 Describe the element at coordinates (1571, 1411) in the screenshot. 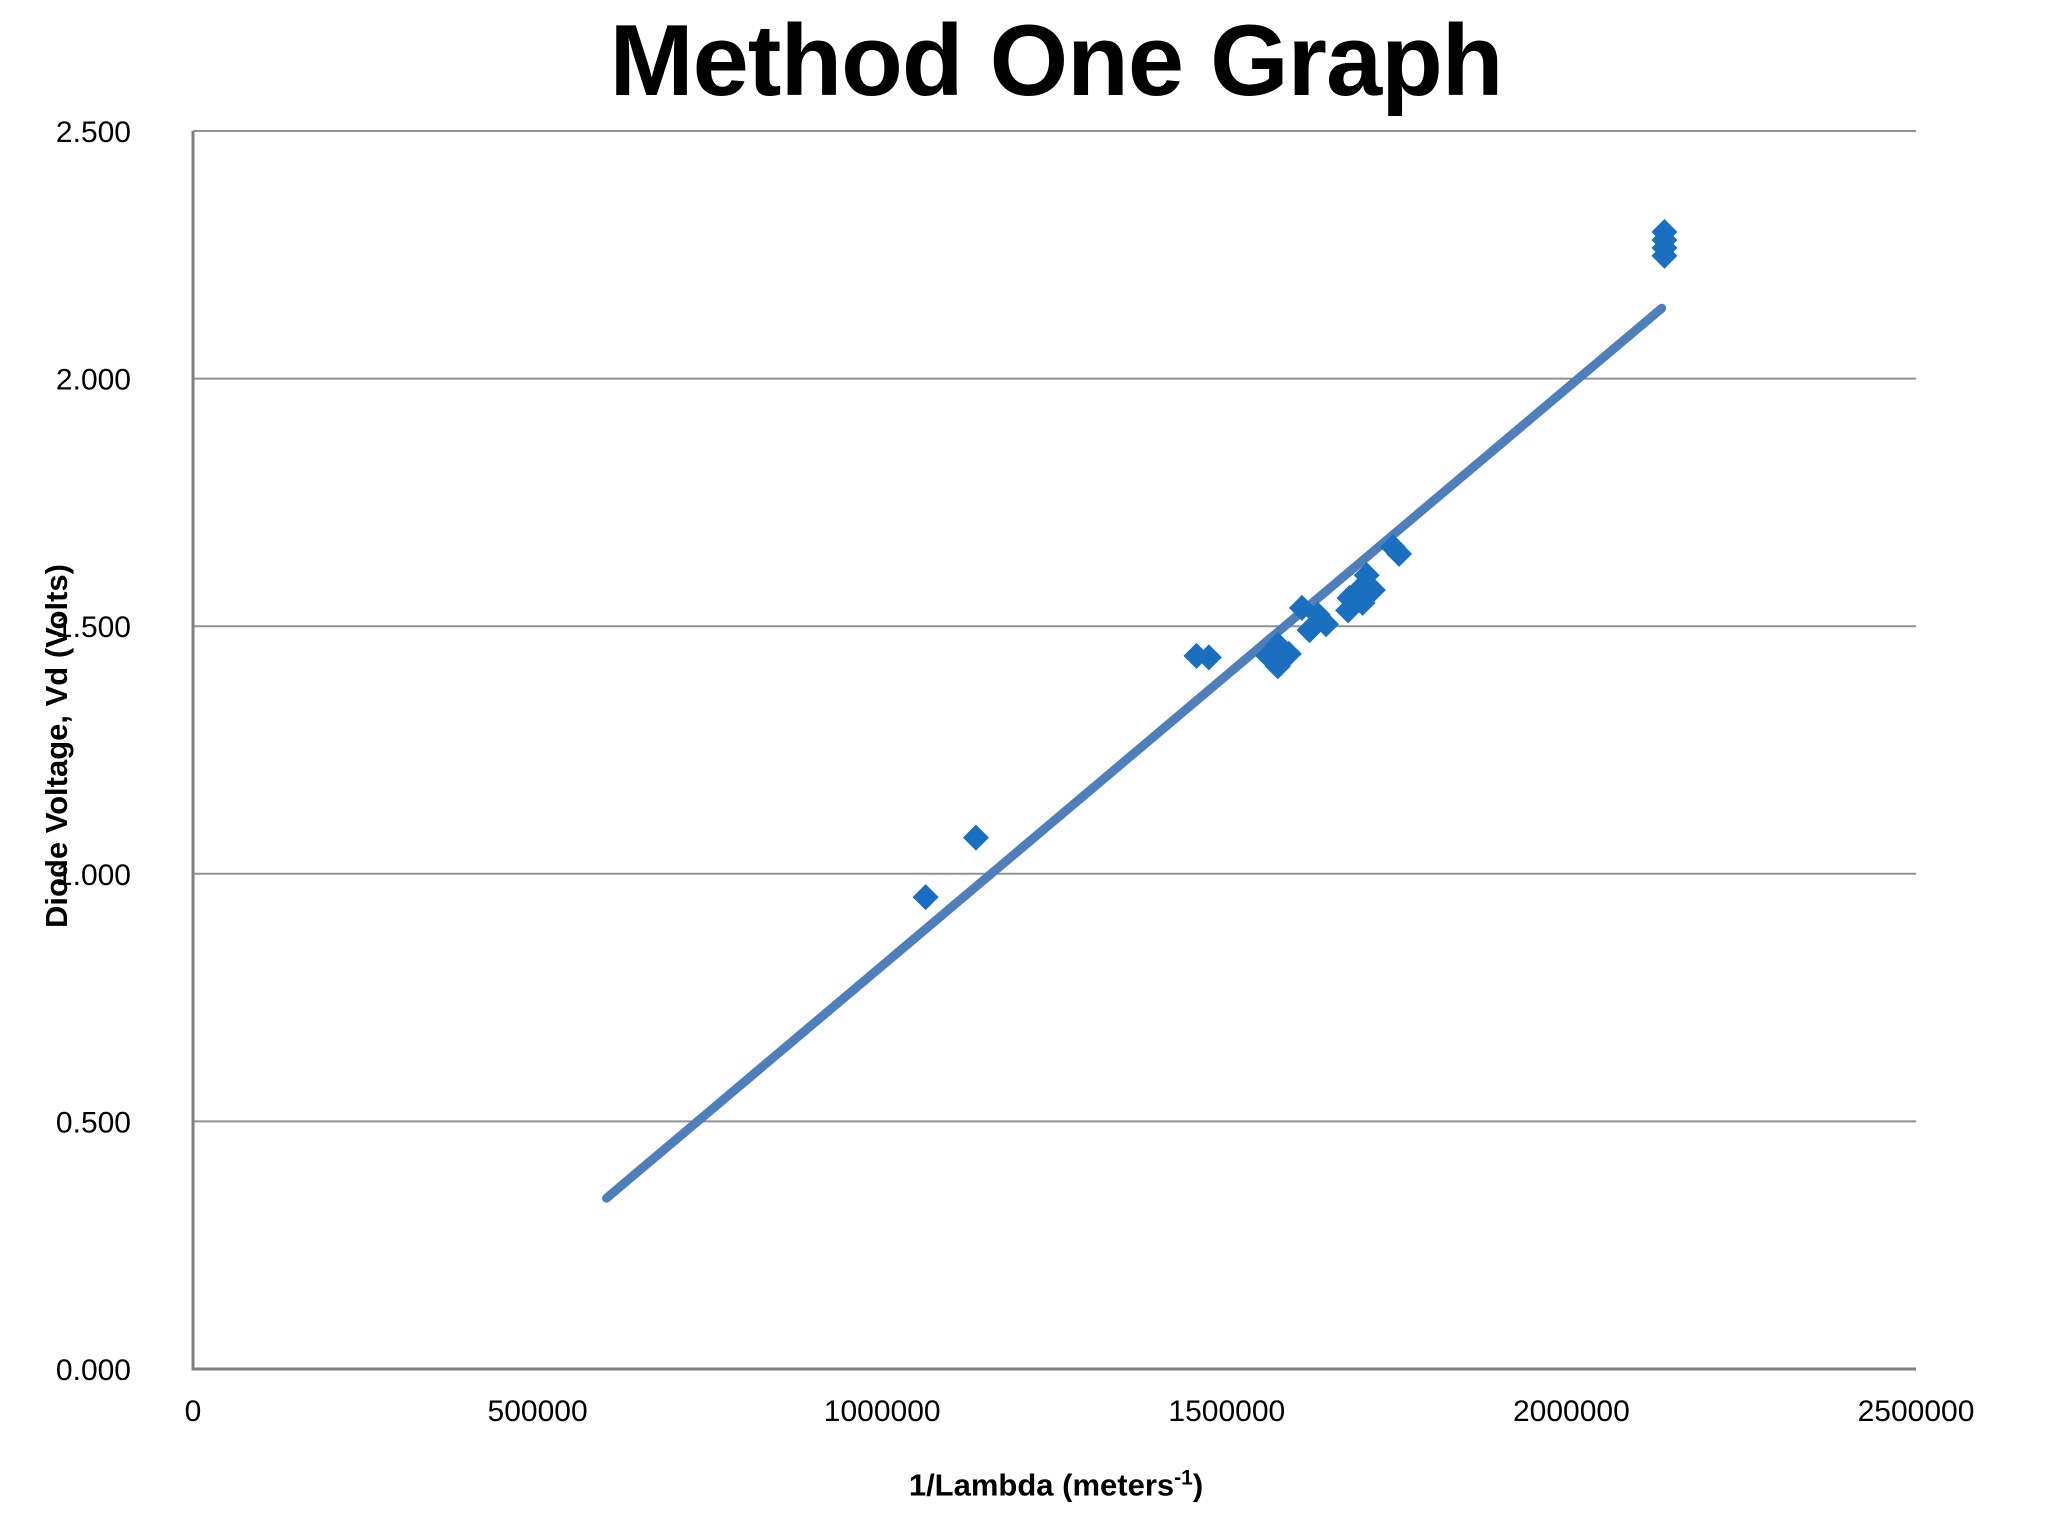

I see `x-axis-tick-label: 2000000` at that location.